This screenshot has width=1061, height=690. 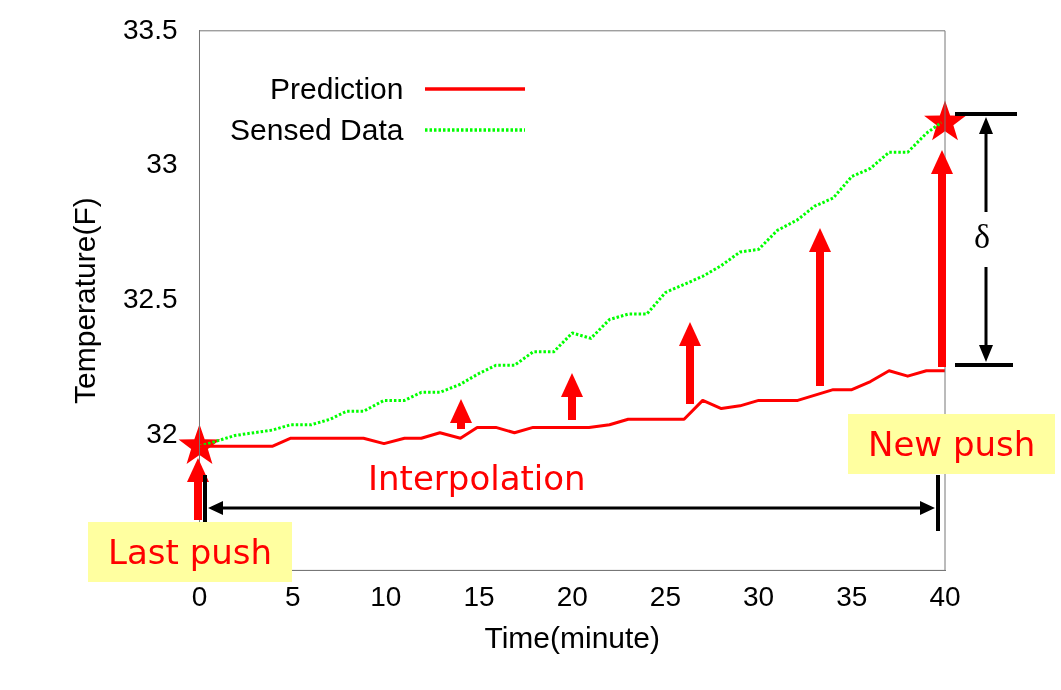 I want to click on x-tick-label: 30, so click(x=759, y=596).